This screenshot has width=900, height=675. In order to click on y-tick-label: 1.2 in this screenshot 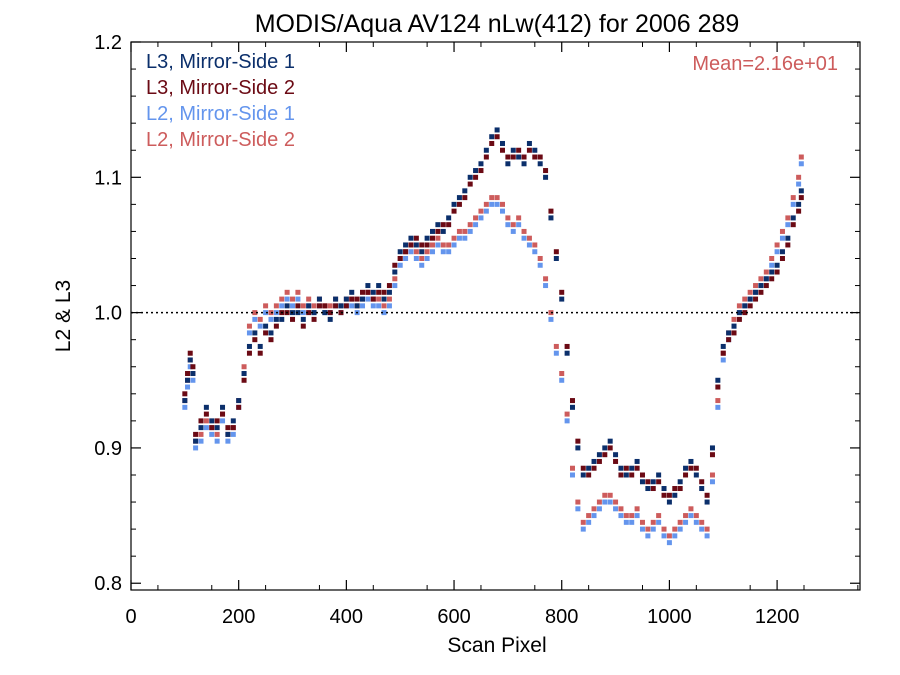, I will do `click(108, 43)`.